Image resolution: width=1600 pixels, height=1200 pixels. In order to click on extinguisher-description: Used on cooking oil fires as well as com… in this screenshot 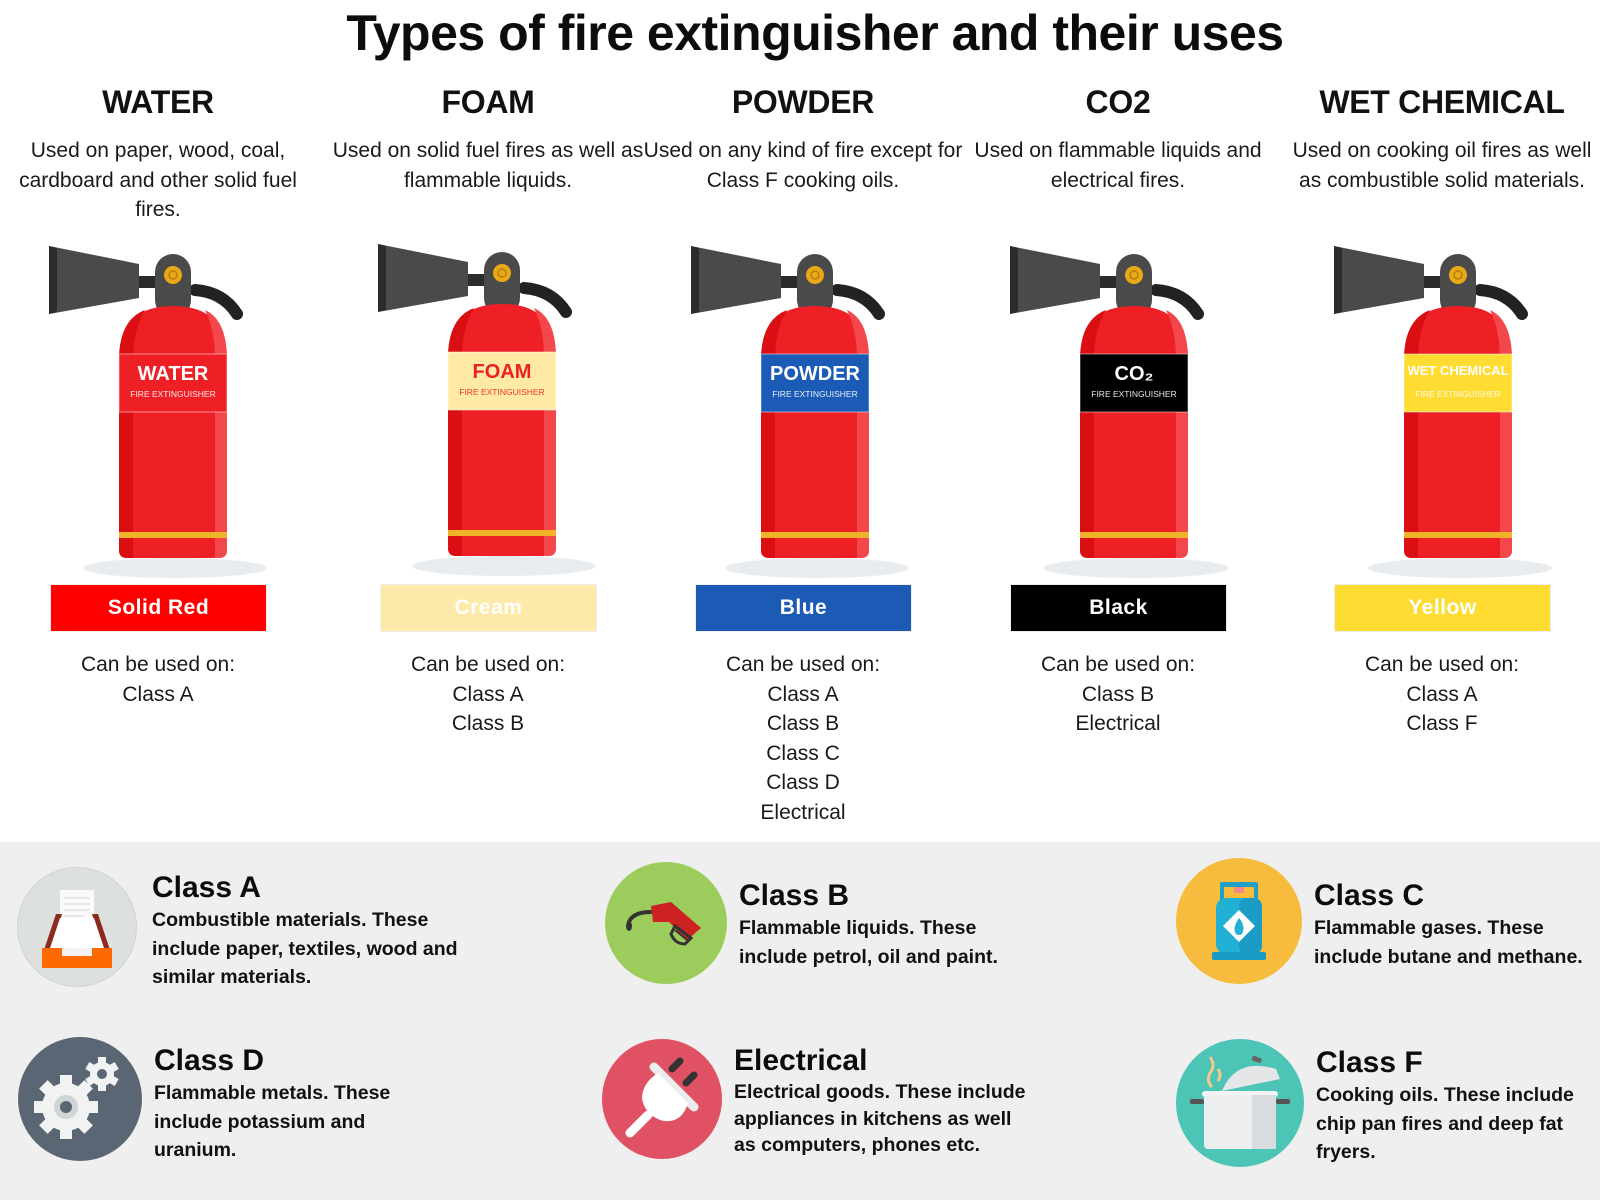, I will do `click(1442, 165)`.